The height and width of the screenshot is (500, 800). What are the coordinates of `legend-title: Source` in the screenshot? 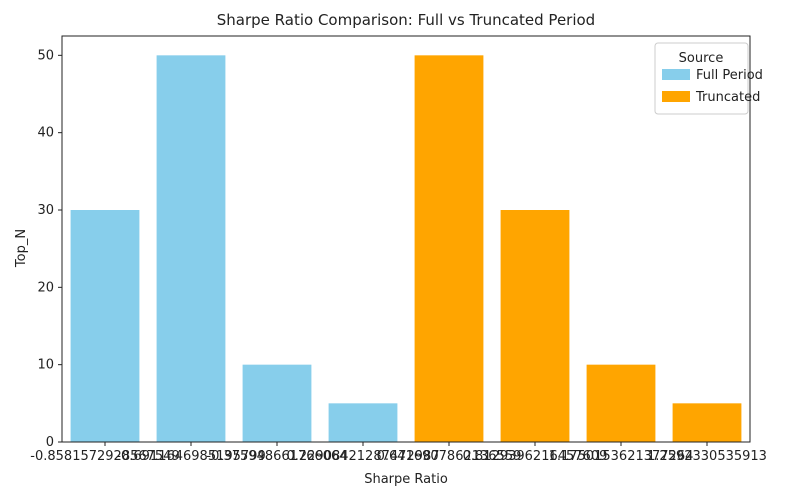 It's located at (701, 58).